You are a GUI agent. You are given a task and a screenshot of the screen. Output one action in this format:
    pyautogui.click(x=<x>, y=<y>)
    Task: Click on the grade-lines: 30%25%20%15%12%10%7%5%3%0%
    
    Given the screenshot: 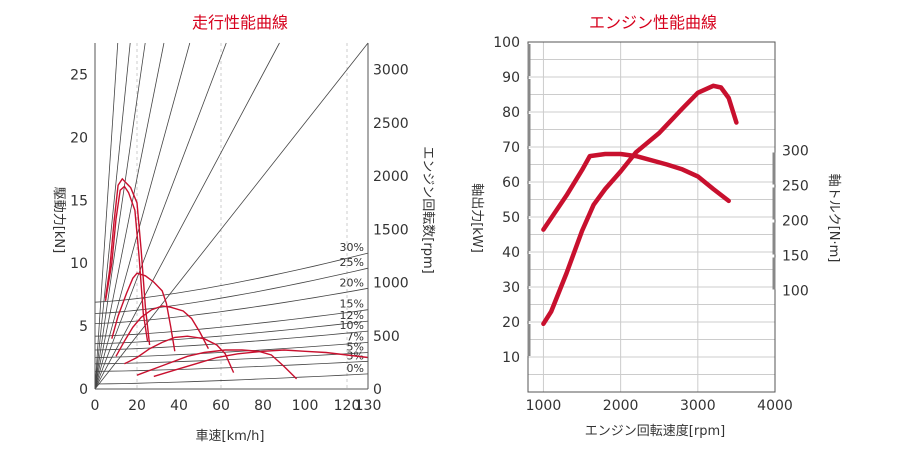 What is the action you would take?
    pyautogui.click(x=231, y=313)
    